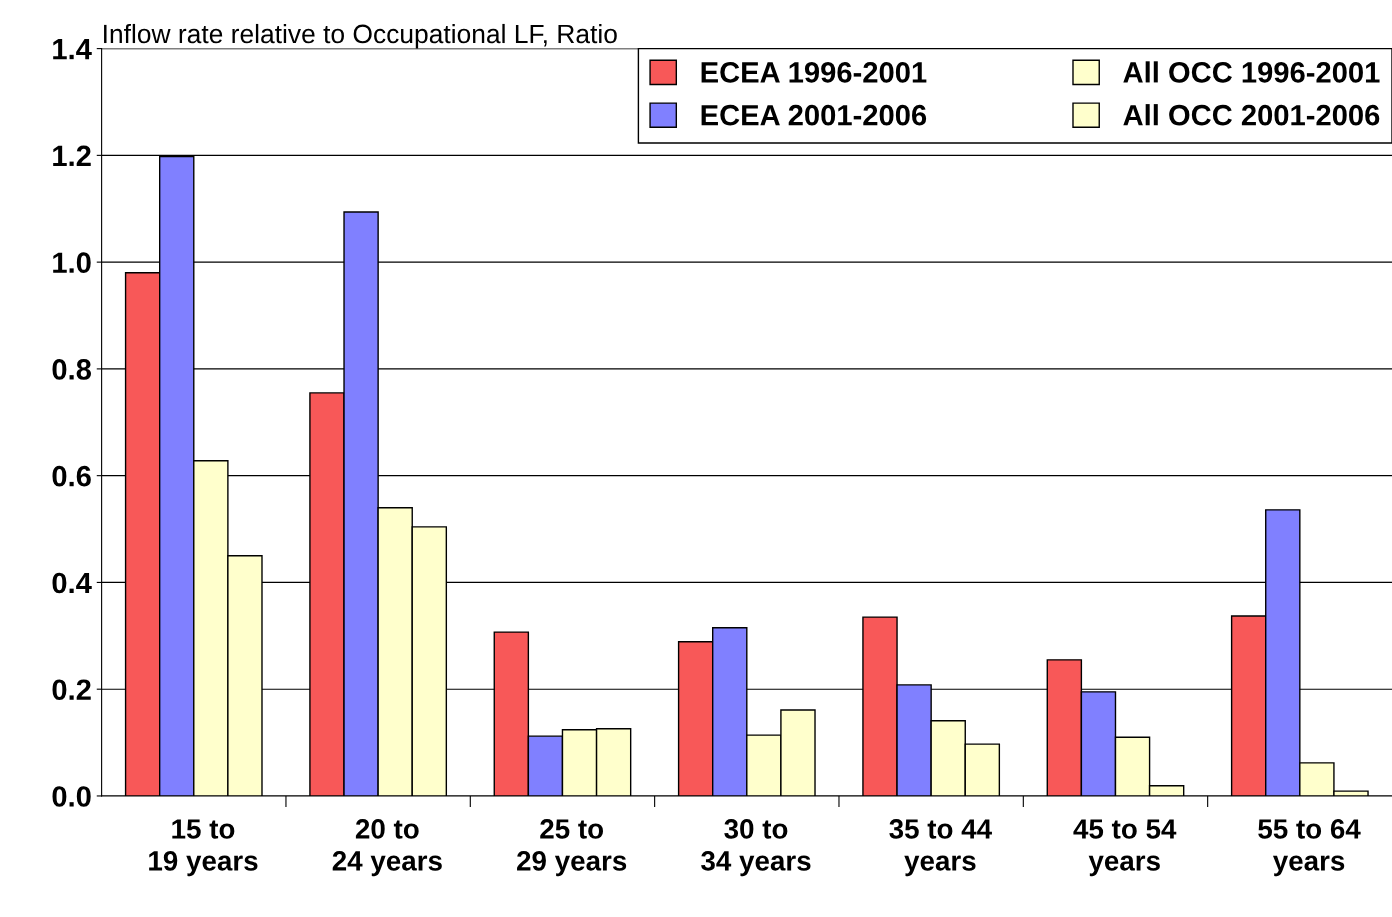 This screenshot has height=917, width=1392. I want to click on legend-label: ECEA 1996-2001, so click(814, 72).